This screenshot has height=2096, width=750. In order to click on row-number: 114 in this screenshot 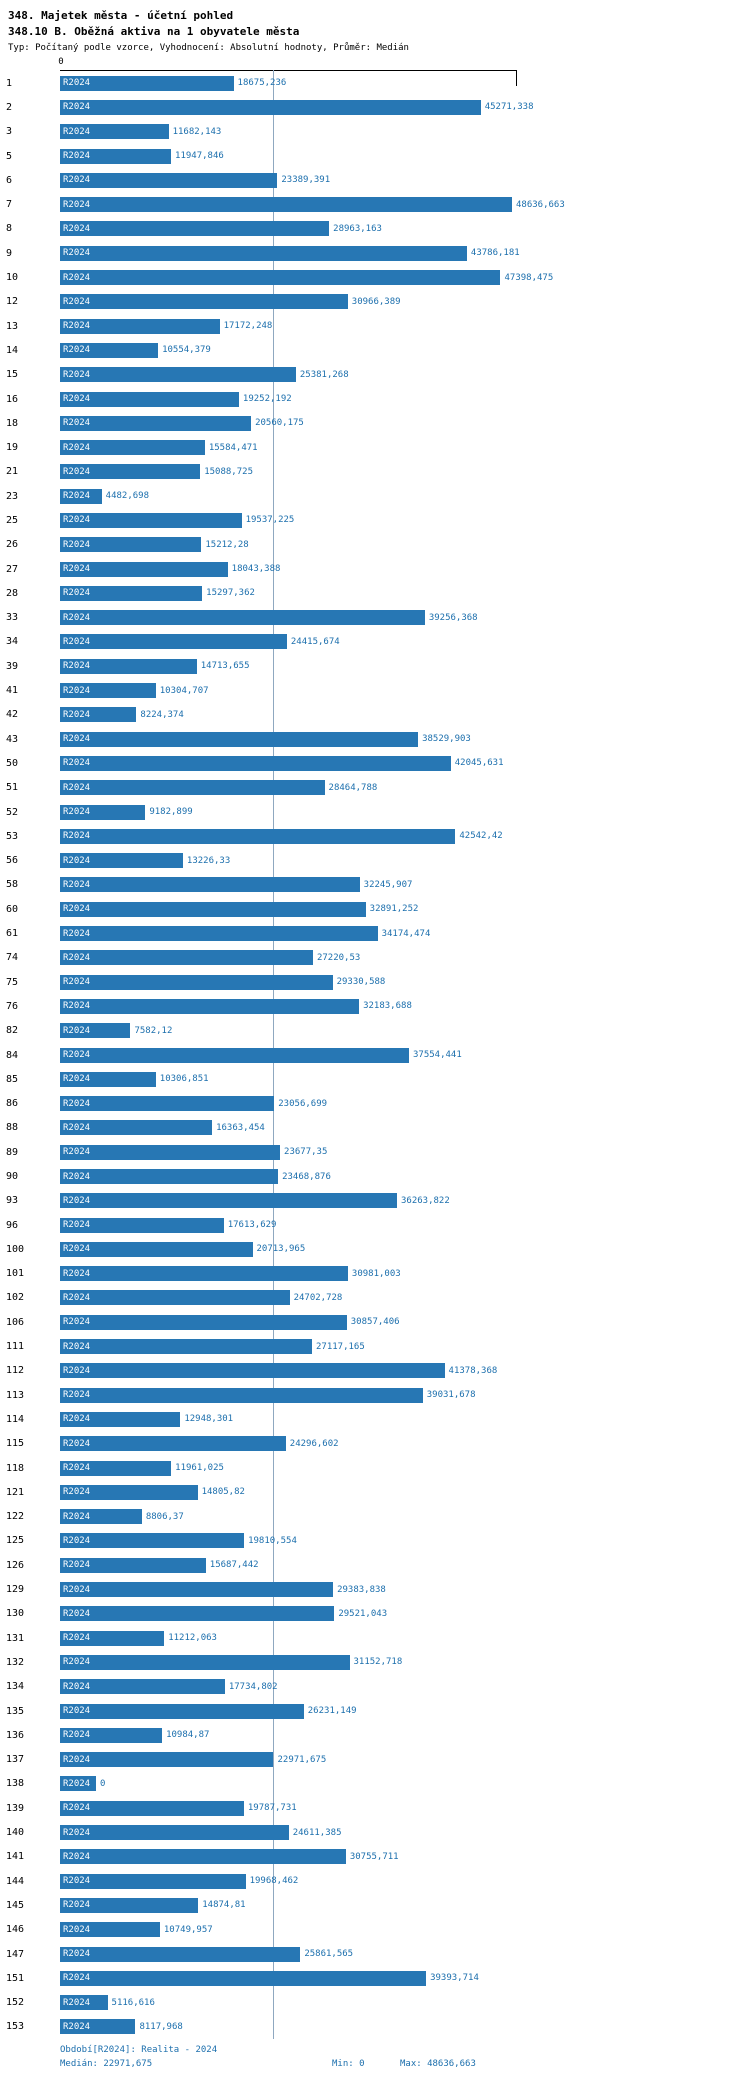, I will do `click(15, 1419)`.